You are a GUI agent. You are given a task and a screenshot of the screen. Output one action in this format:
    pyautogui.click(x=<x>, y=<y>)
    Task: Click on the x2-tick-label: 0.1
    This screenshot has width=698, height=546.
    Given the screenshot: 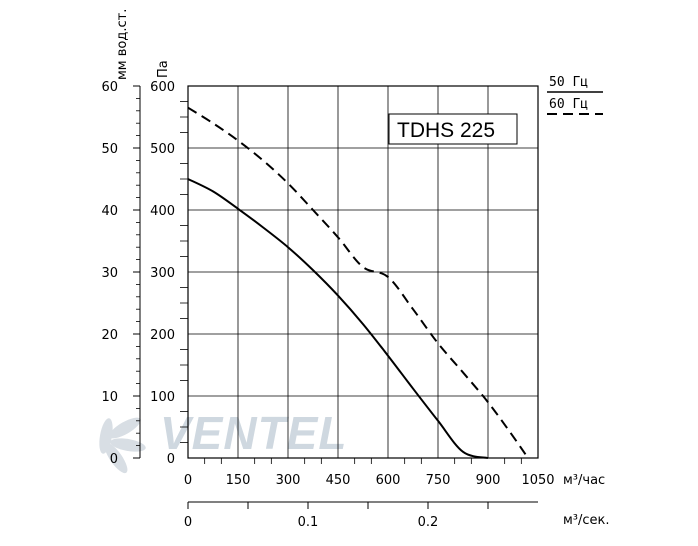 What is the action you would take?
    pyautogui.click(x=308, y=522)
    